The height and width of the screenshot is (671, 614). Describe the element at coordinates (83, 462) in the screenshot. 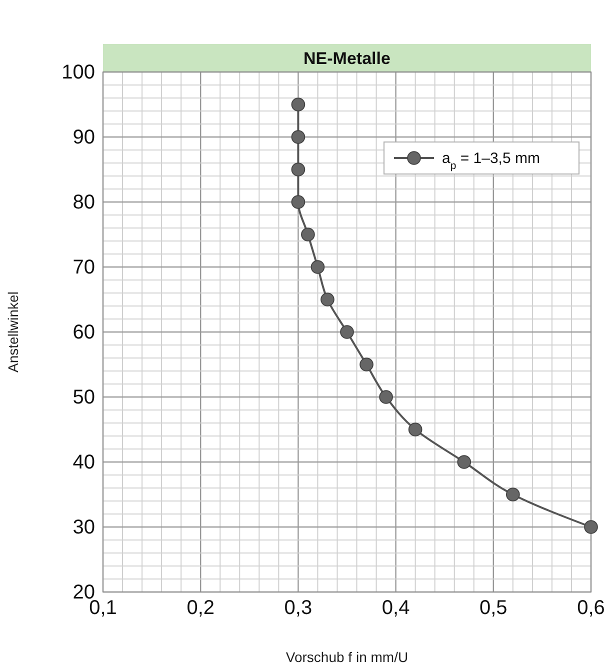

I see `y-tick-label: 40` at that location.